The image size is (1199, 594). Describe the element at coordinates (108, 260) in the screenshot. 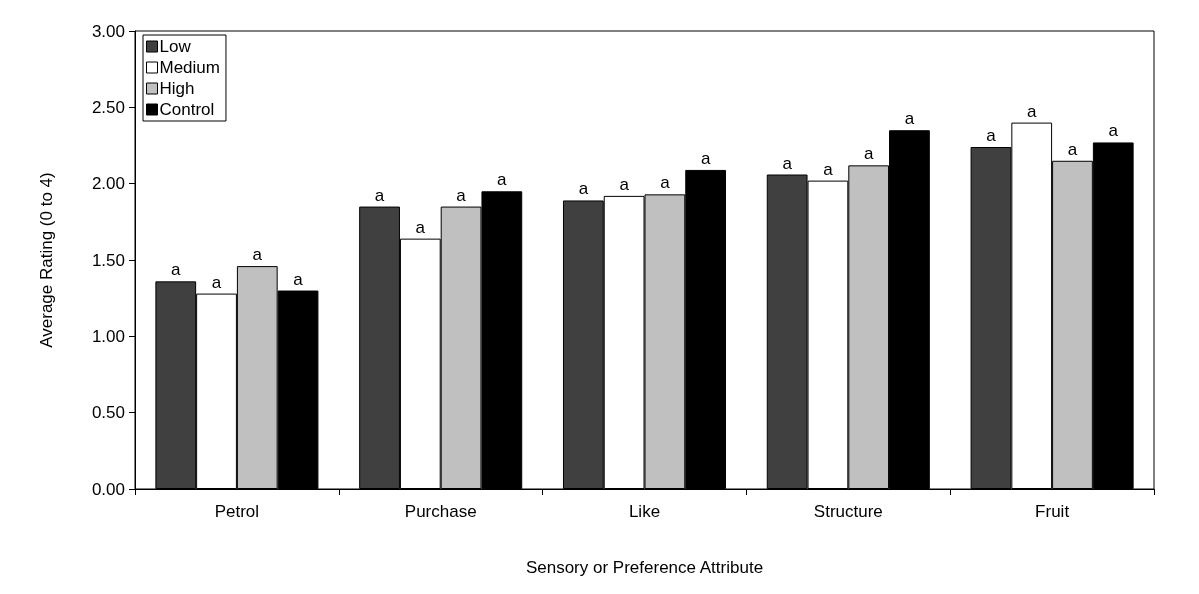

I see `y-tick-label: 1.50` at that location.